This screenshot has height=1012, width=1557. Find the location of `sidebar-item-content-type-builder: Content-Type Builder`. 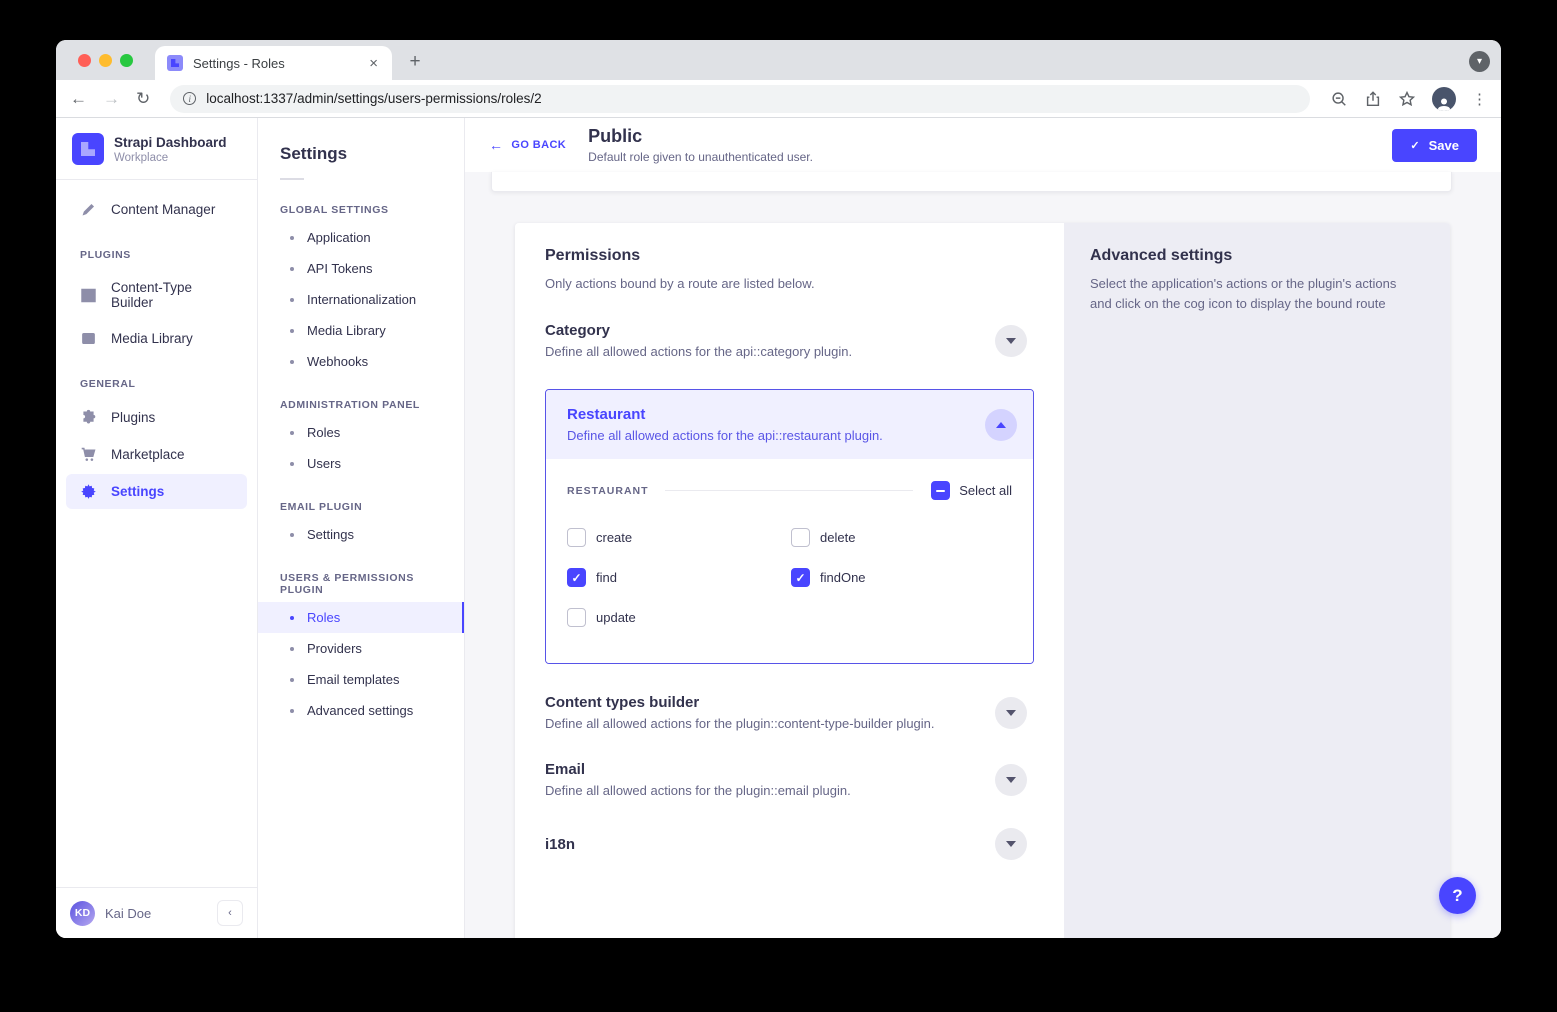

sidebar-item-content-type-builder: Content-Type Builder is located at coordinates (156, 295).